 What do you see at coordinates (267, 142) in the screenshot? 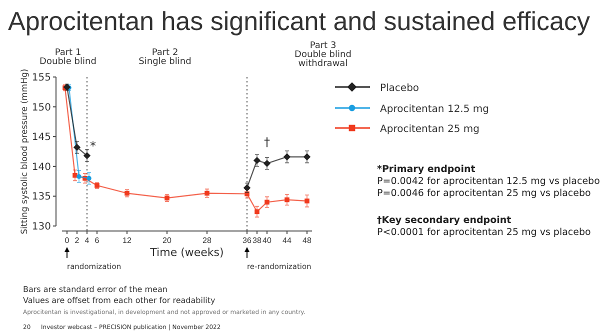
I see `annotation: †` at bounding box center [267, 142].